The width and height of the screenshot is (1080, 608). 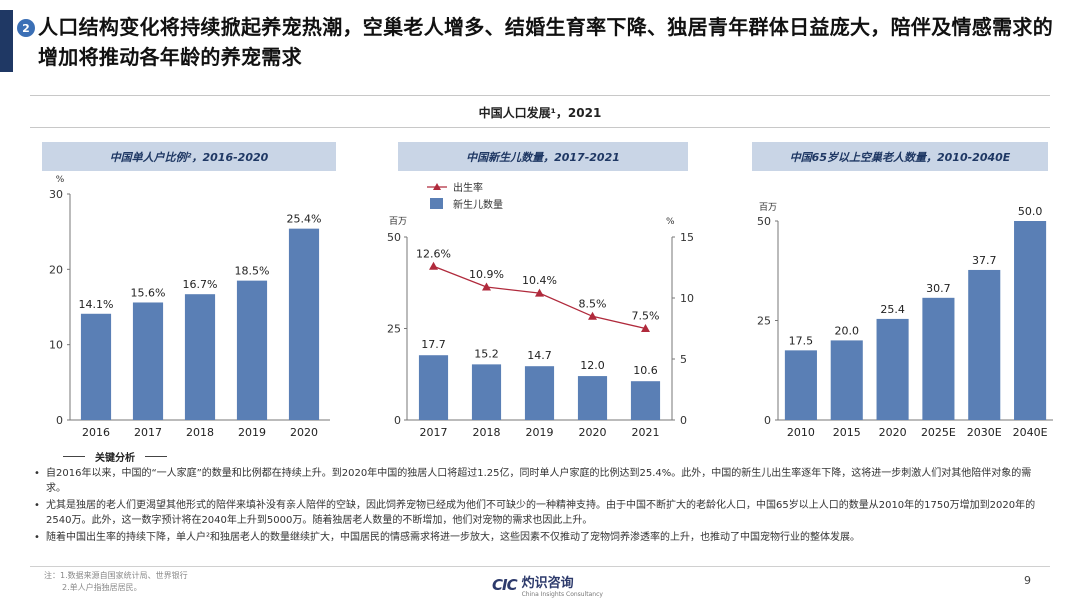 What do you see at coordinates (304, 219) in the screenshot?
I see `bar-value-label: 25.4%` at bounding box center [304, 219].